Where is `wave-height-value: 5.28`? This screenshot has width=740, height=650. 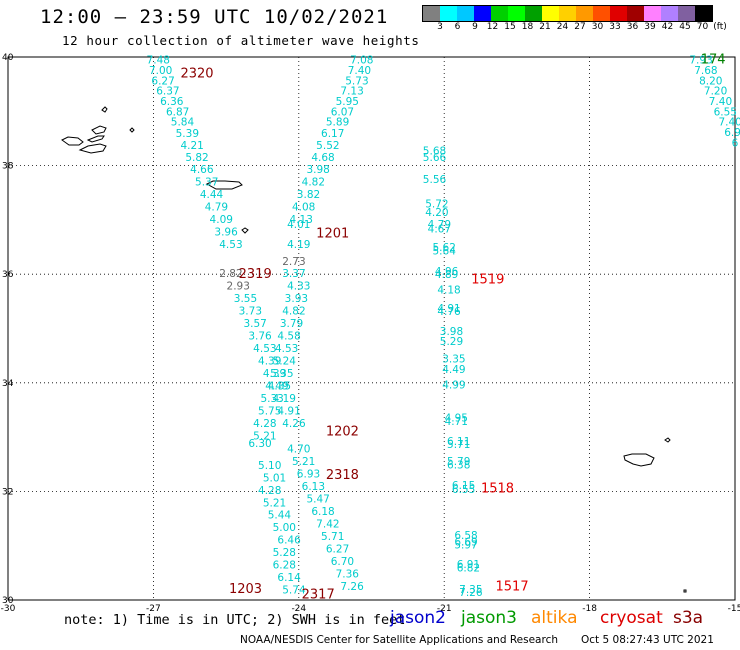
wave-height-value: 5.28 is located at coordinates (284, 553).